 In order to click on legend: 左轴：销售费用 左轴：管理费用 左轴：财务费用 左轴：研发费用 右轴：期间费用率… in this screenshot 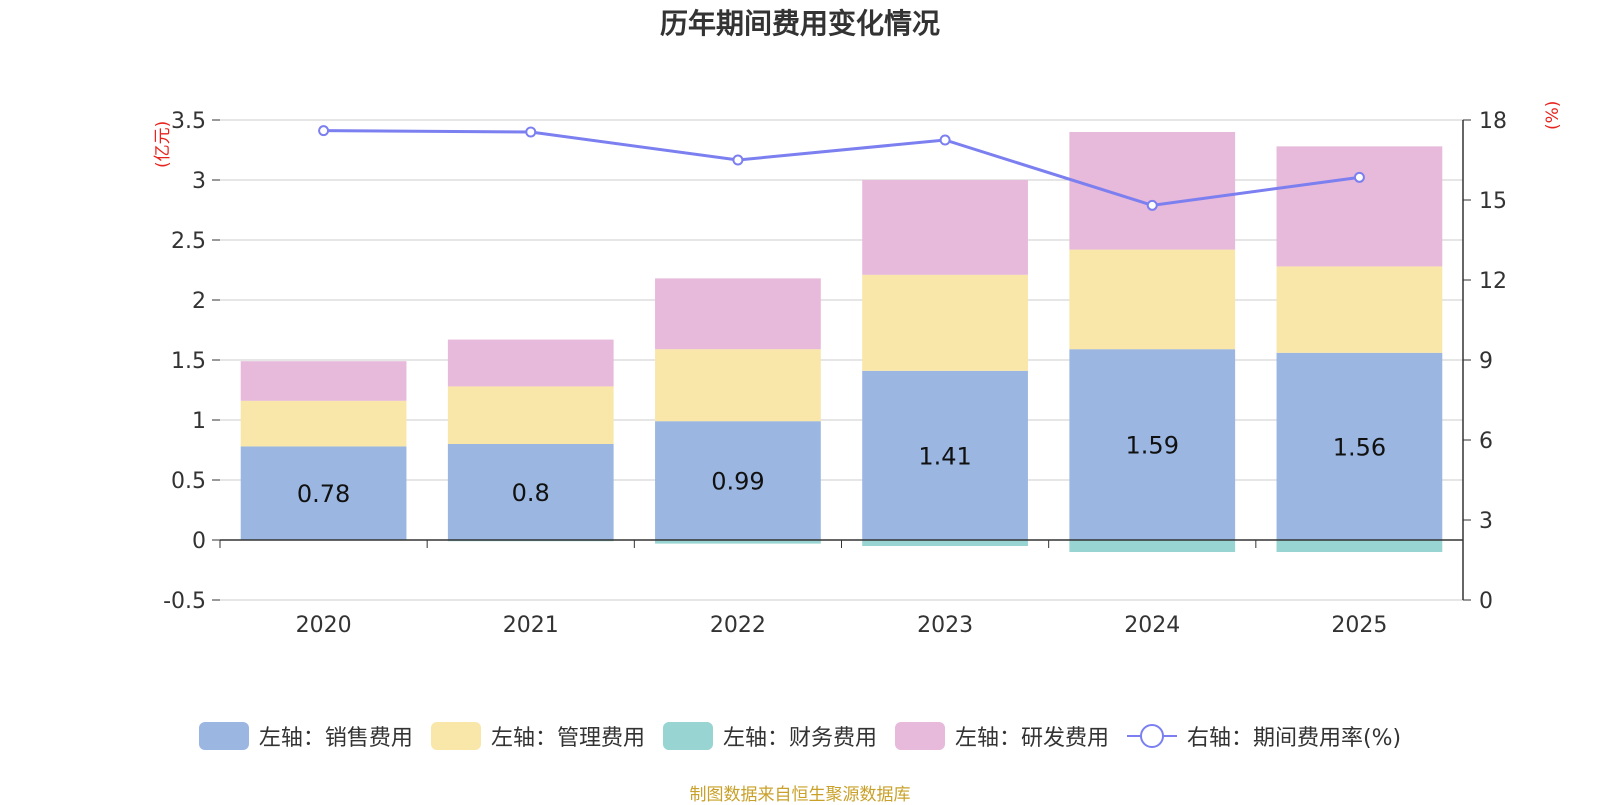, I will do `click(800, 736)`.